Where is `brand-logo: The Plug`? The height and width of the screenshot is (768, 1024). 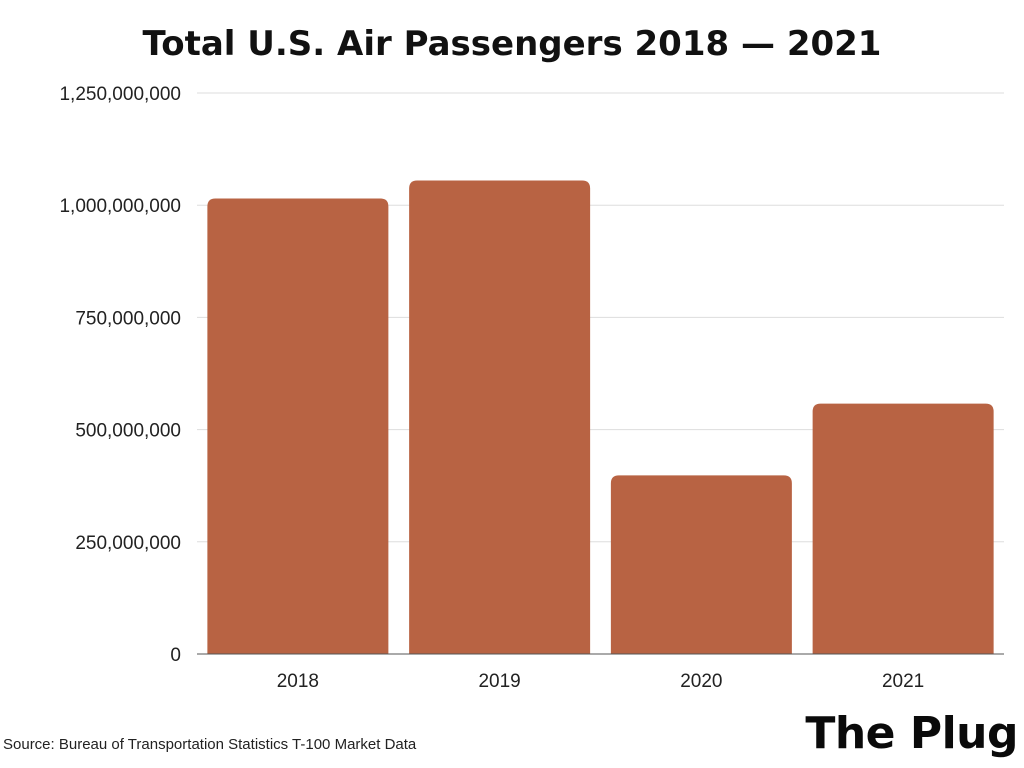 brand-logo: The Plug is located at coordinates (911, 733).